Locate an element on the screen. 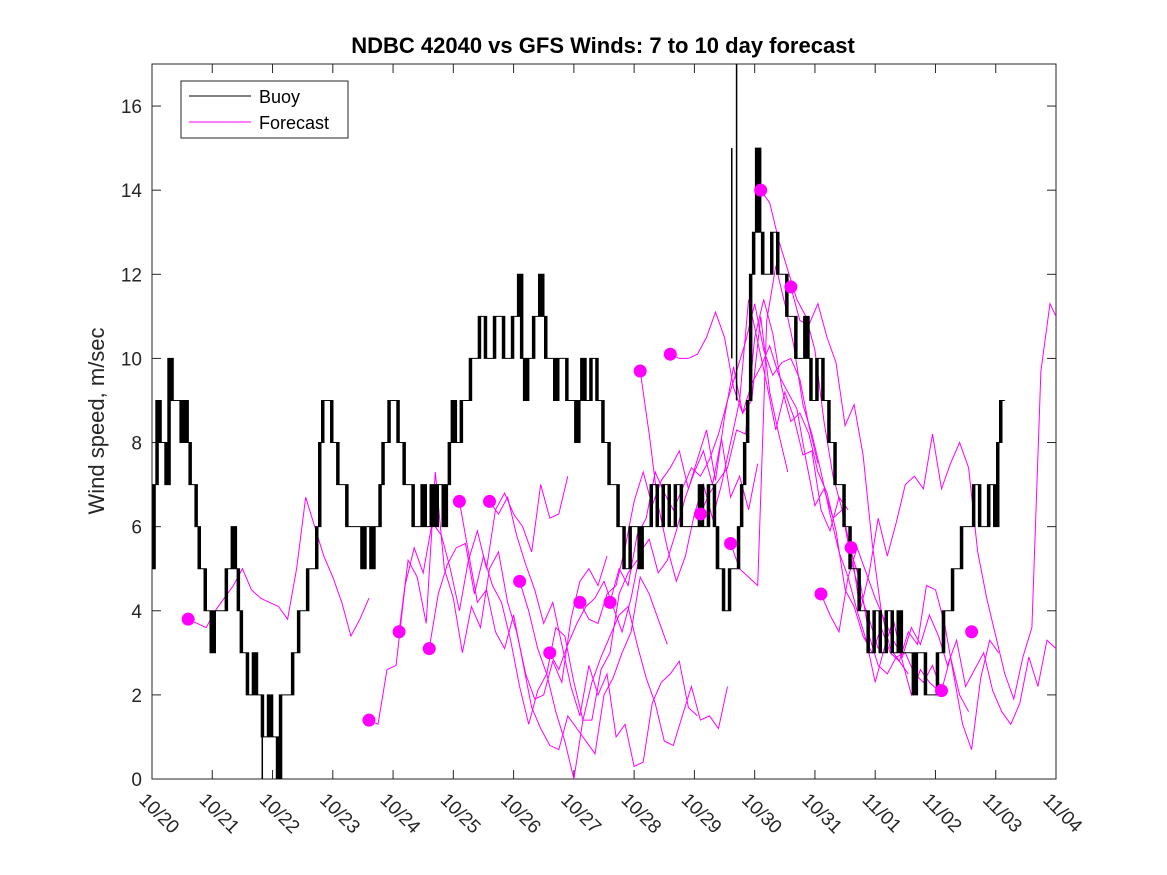  forecast-line-f15 is located at coordinates (865, 450).